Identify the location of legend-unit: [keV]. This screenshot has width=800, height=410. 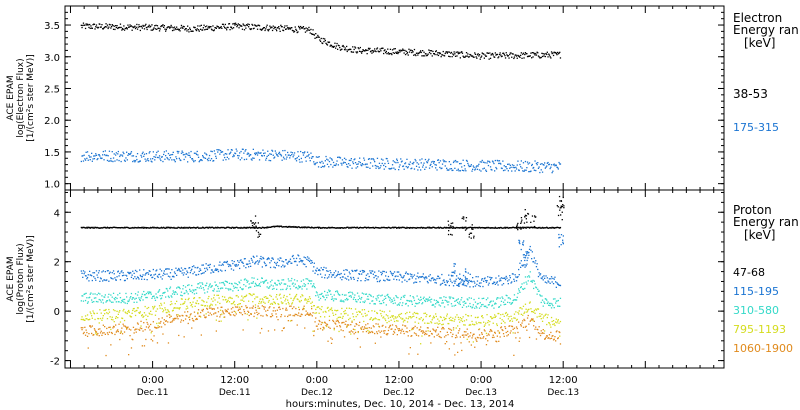
(759, 43).